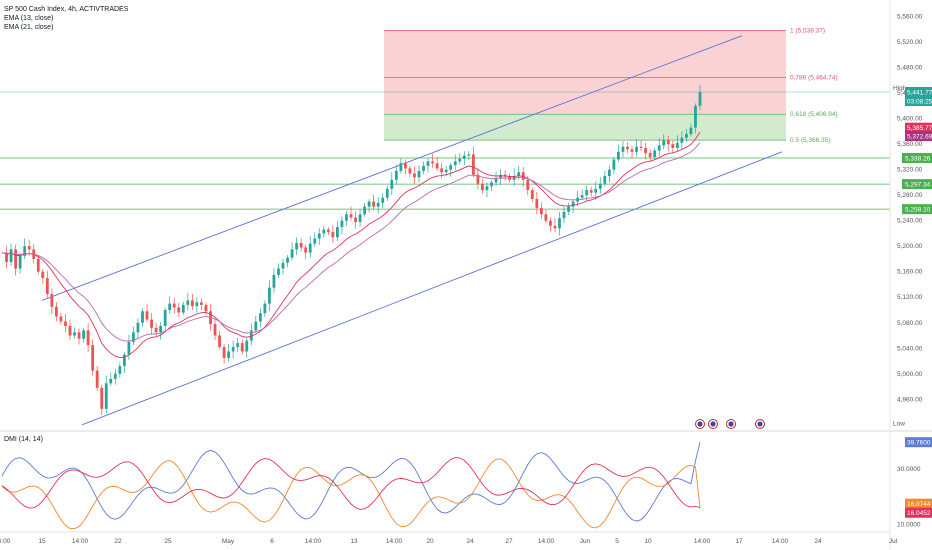 The width and height of the screenshot is (932, 550). Describe the element at coordinates (910, 399) in the screenshot. I see `y-tick-label: 4,960.00` at that location.